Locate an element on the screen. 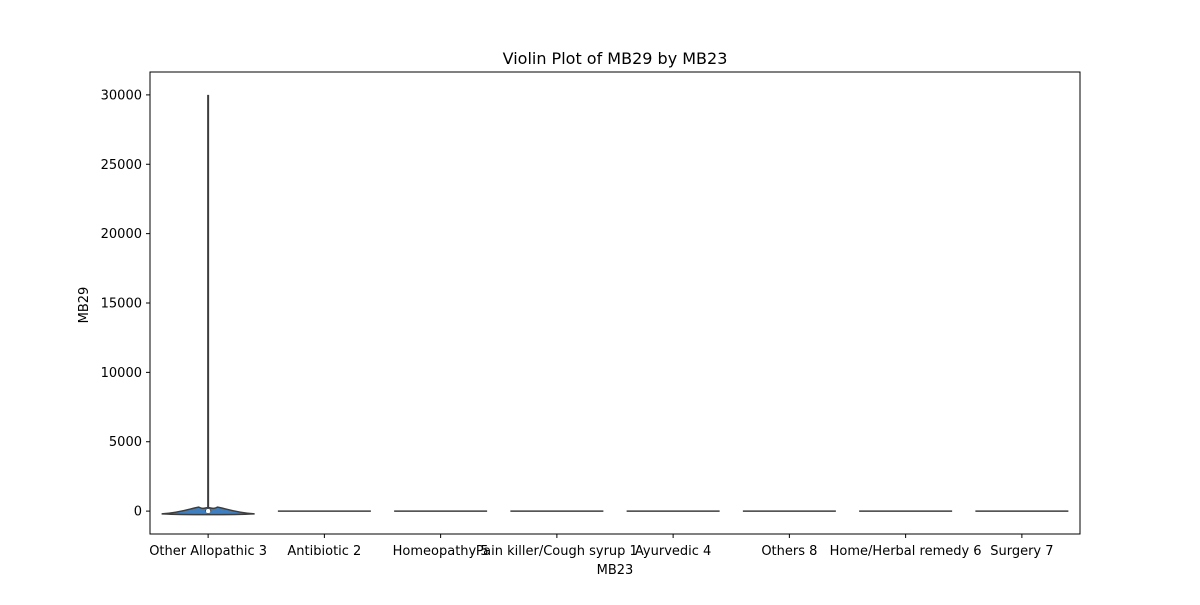 This screenshot has height=605, width=1200. x-tick-label: Pain killer/Cough syrup 1 is located at coordinates (557, 551).